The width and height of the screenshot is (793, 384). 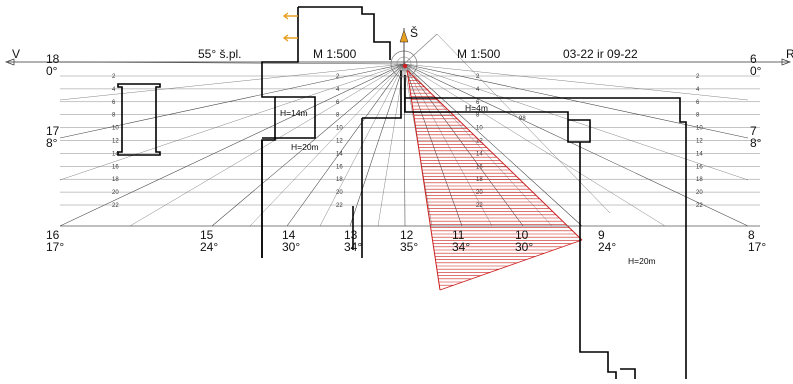 I want to click on compass, so click(x=414, y=53).